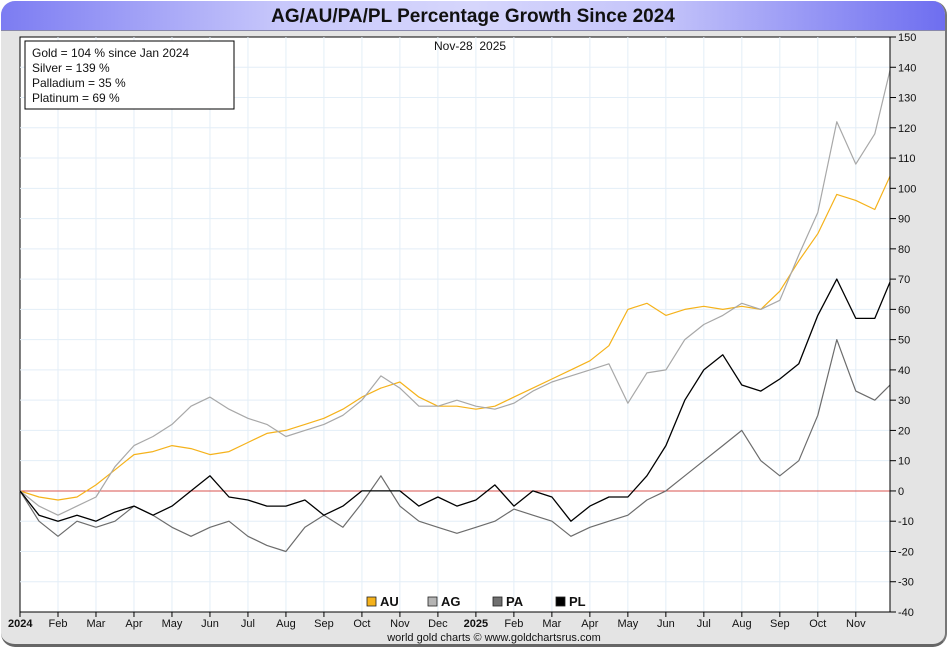  Describe the element at coordinates (906, 583) in the screenshot. I see `y-tick-label: -30` at that location.